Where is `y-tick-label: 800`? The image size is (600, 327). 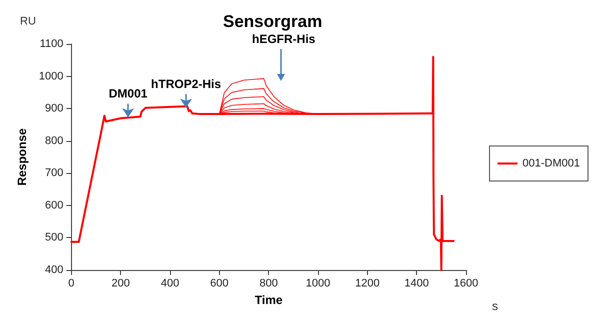 y-tick-label: 800 is located at coordinates (54, 140).